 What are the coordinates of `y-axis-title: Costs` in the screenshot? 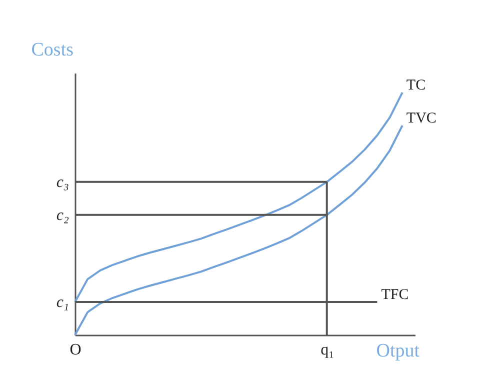 It's located at (52, 50).